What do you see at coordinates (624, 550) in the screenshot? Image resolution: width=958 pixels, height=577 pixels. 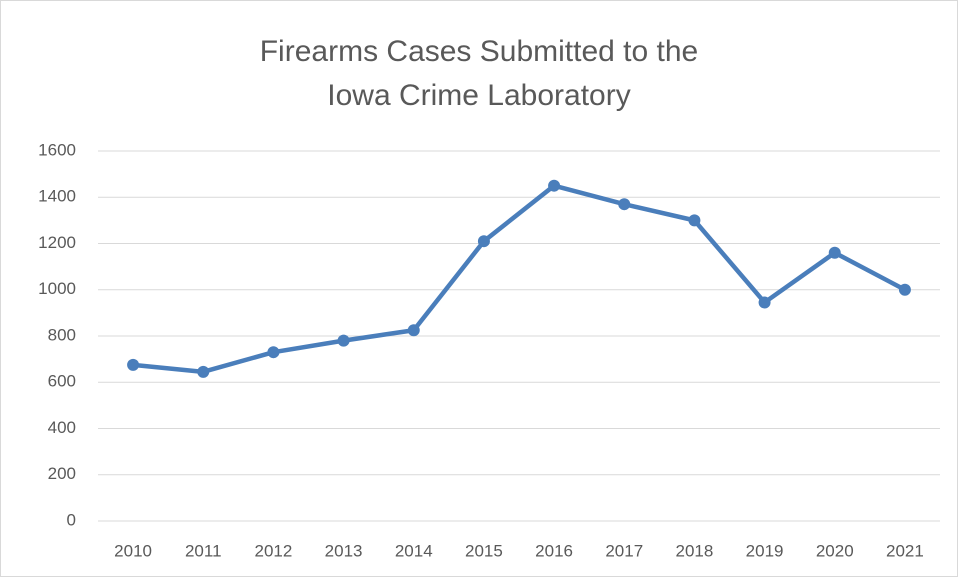 I see `x-tick-label: 2017` at bounding box center [624, 550].